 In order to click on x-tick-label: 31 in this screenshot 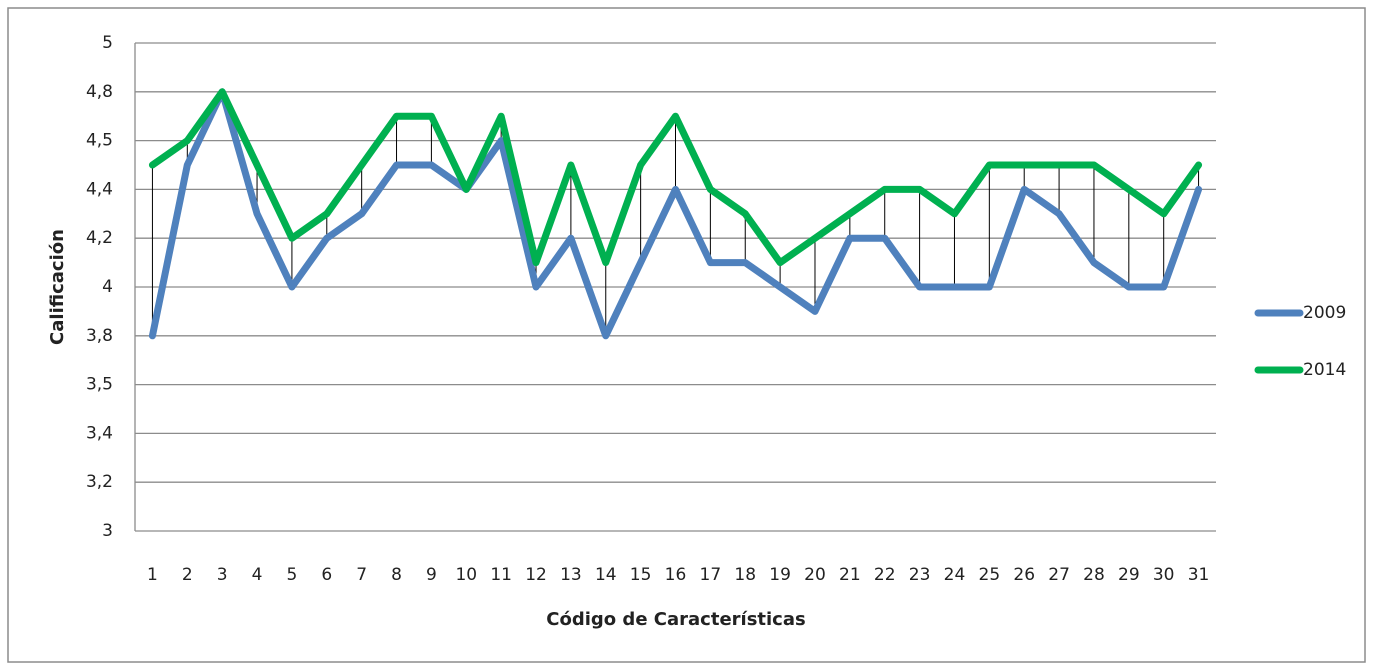, I will do `click(1199, 575)`.